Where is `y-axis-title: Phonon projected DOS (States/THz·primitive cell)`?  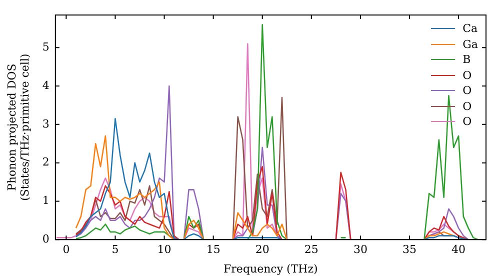
y-axis-title: Phonon projected DOS (States/THz·primitive cell) is located at coordinates (18, 127).